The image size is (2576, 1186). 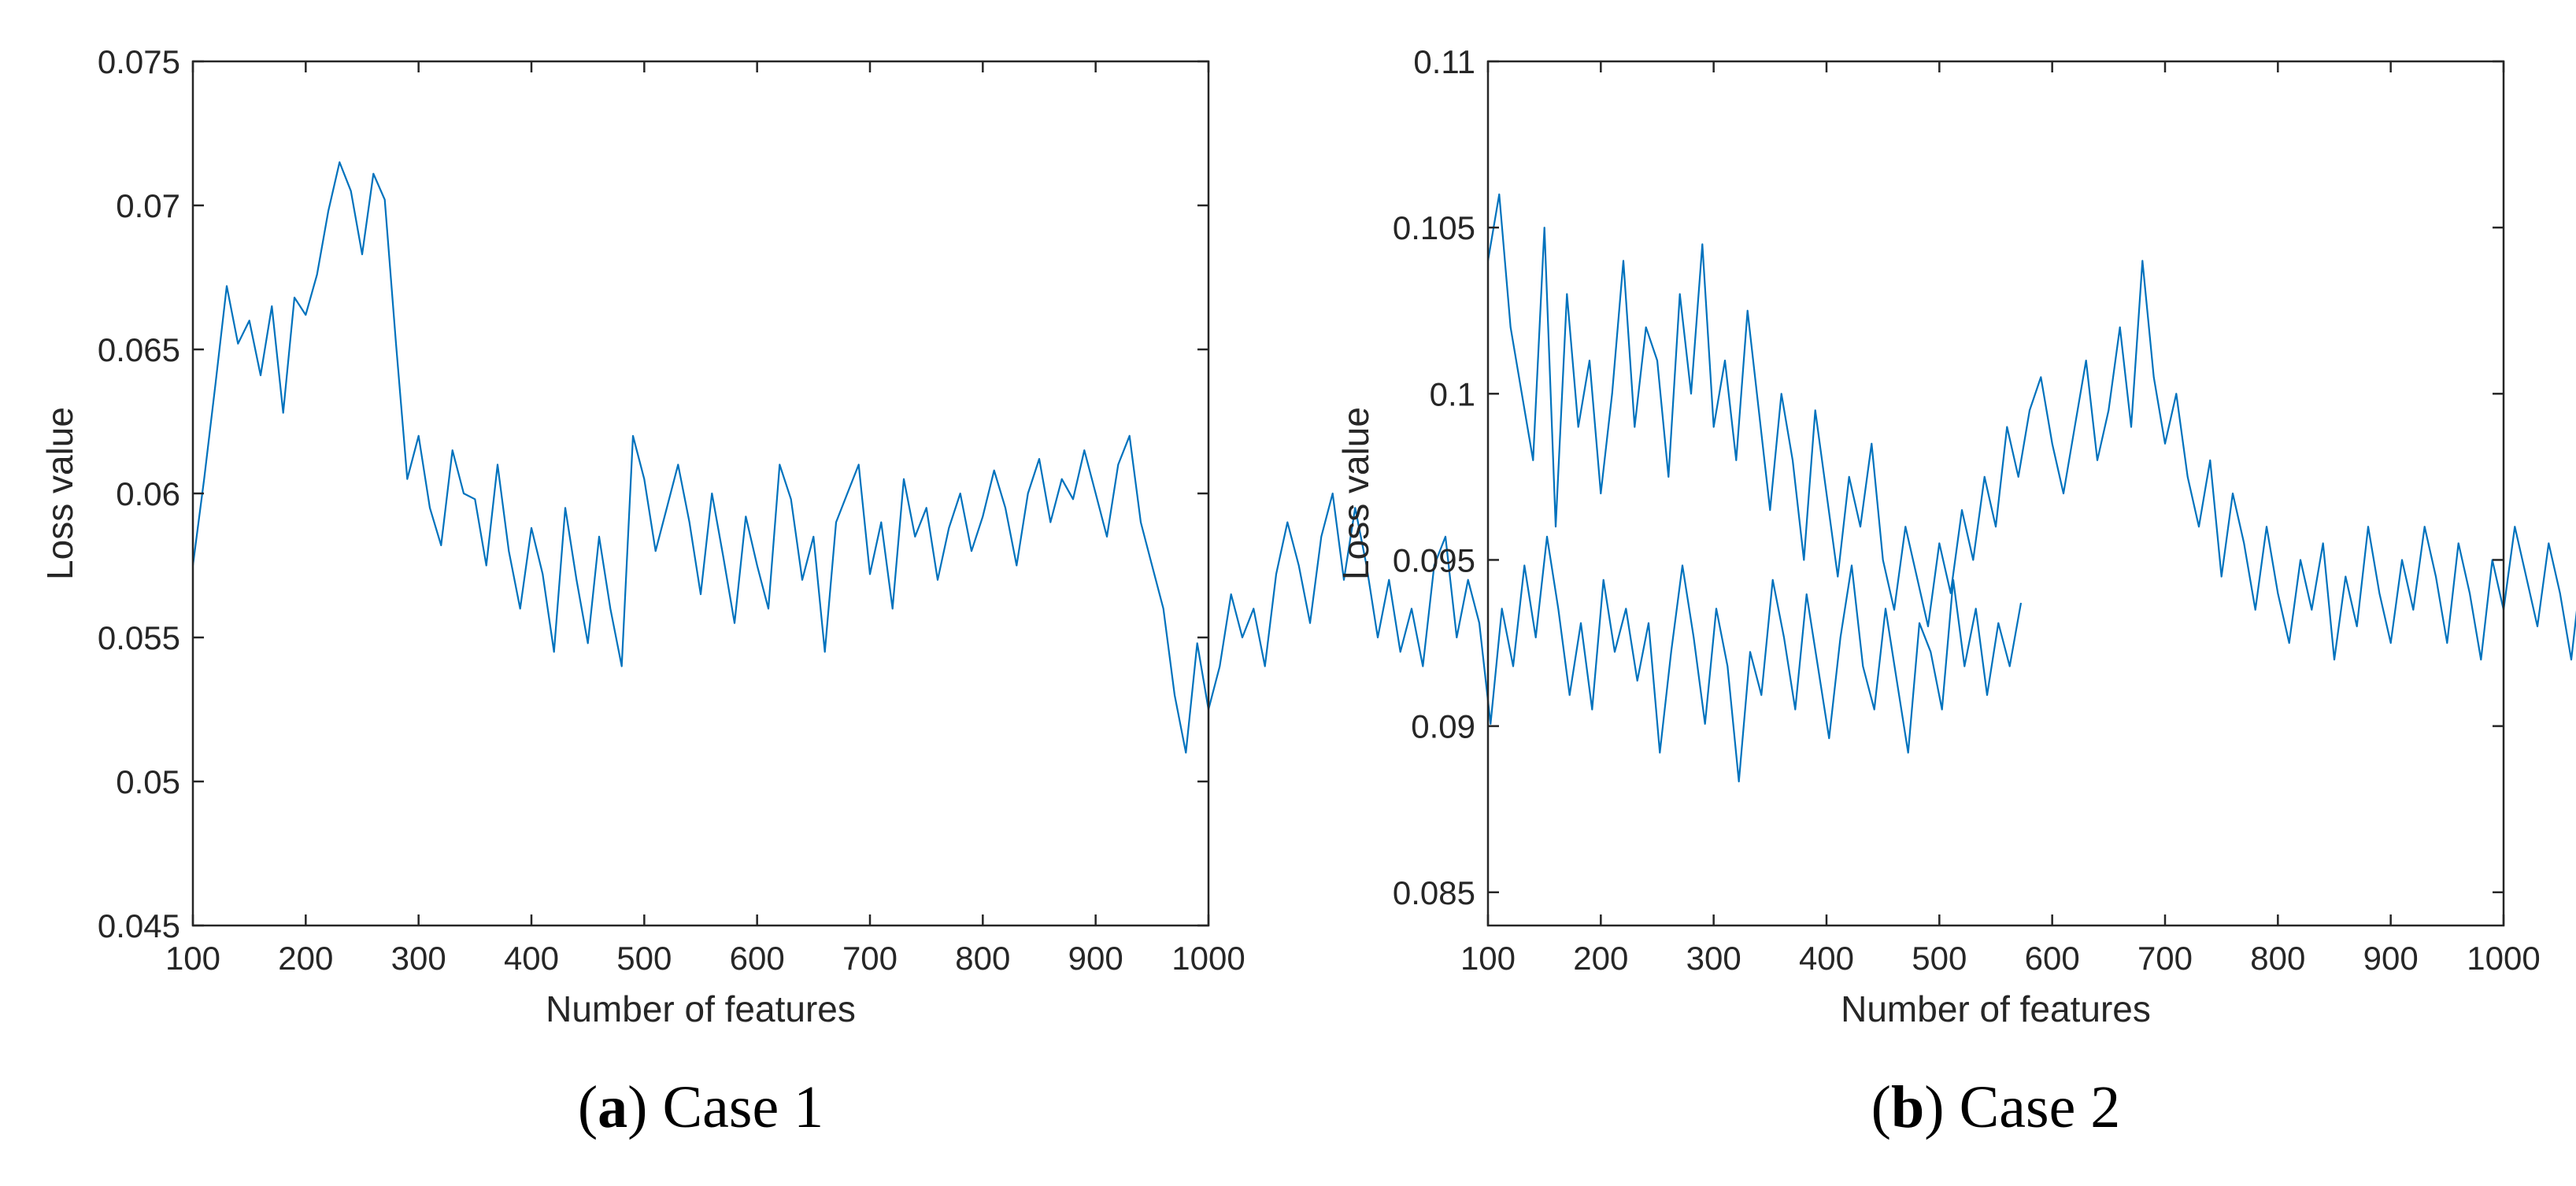 I want to click on x-tick-label-a-100: 100, so click(x=192, y=959).